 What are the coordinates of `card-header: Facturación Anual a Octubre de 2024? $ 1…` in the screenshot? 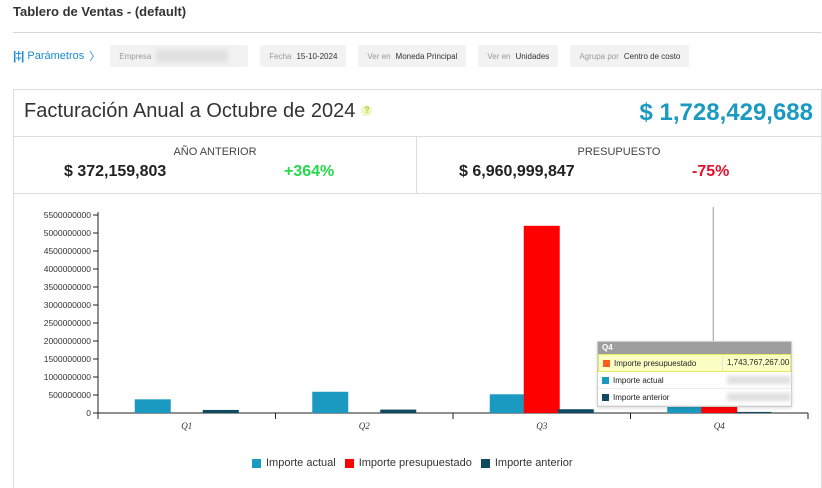 It's located at (417, 113).